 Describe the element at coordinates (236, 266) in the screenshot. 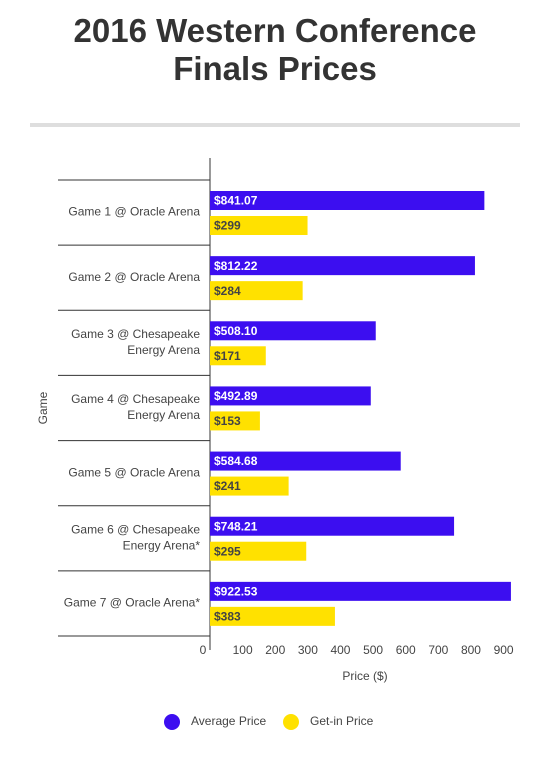

I see `value-label: $812.22` at that location.